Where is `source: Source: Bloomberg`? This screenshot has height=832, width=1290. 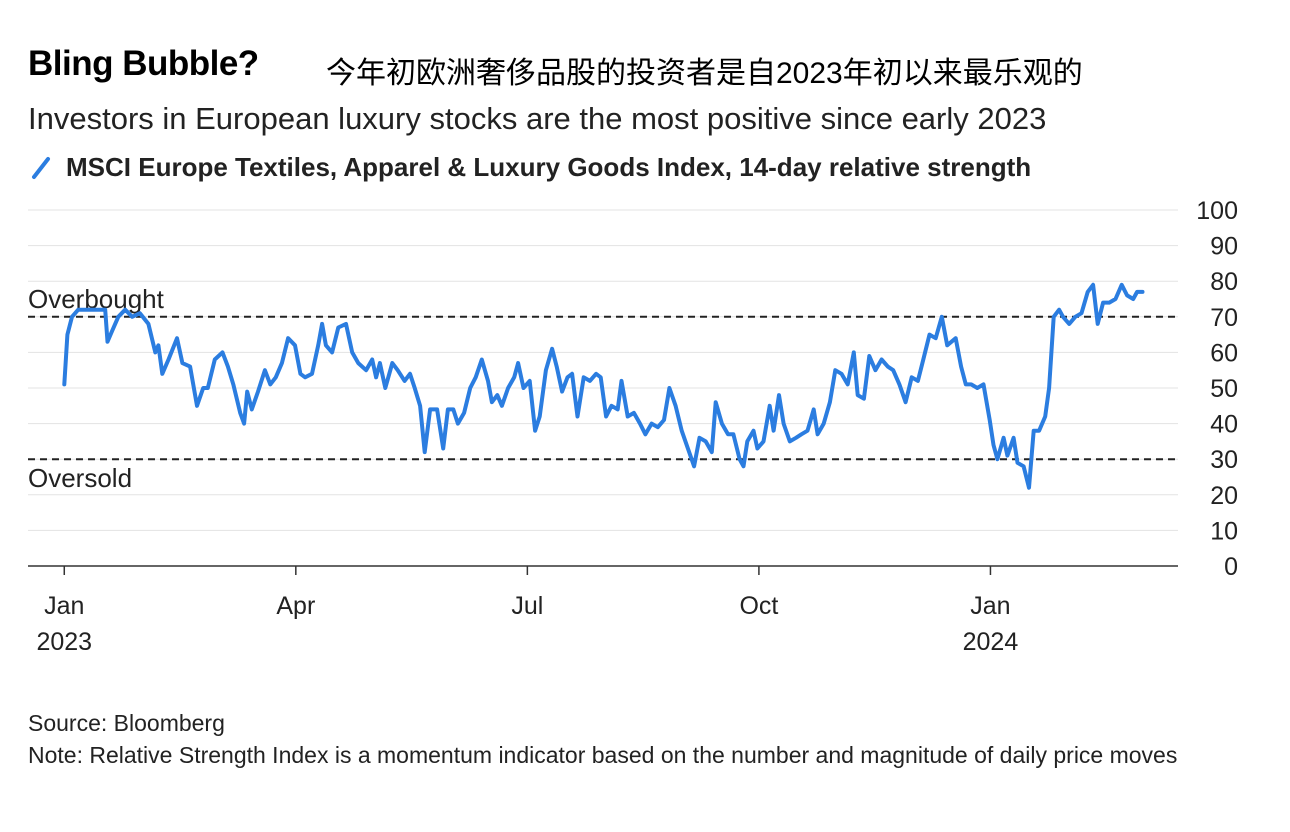
source: Source: Bloomberg is located at coordinates (126, 723).